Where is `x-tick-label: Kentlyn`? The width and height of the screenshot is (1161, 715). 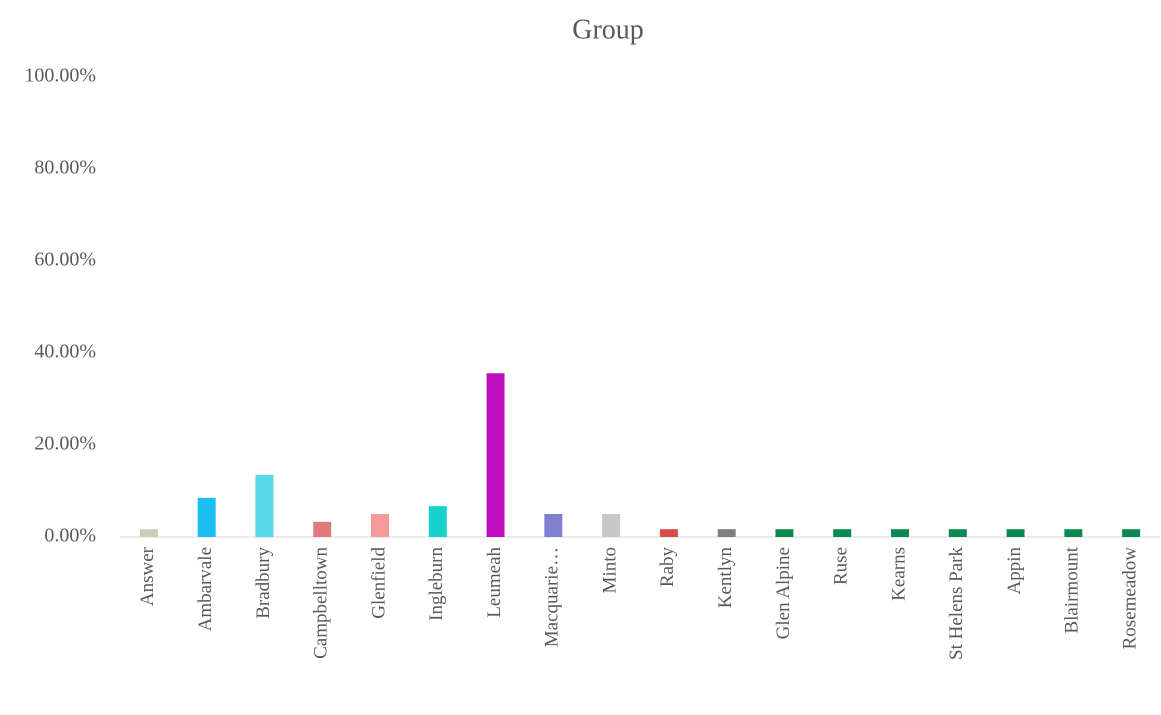 x-tick-label: Kentlyn is located at coordinates (725, 578).